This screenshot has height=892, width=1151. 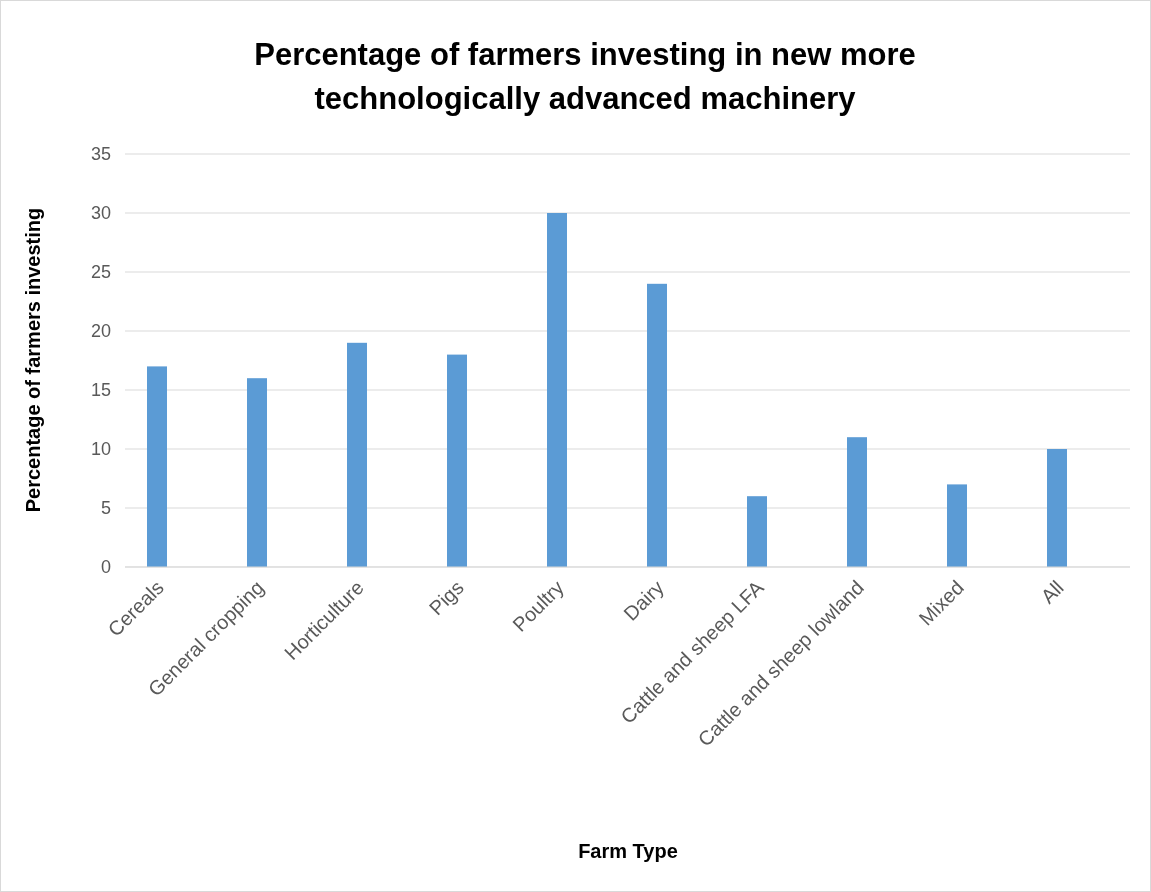 I want to click on y-tick-label: 5, so click(x=105, y=508).